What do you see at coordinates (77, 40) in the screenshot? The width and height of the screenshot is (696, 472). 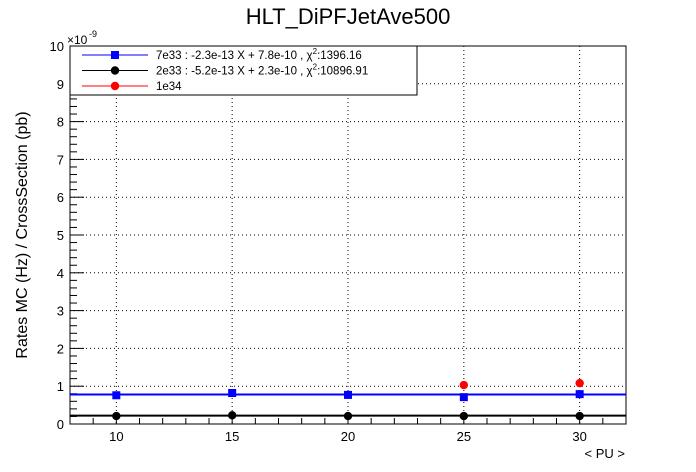 I see `y-exponent-base: ×10` at bounding box center [77, 40].